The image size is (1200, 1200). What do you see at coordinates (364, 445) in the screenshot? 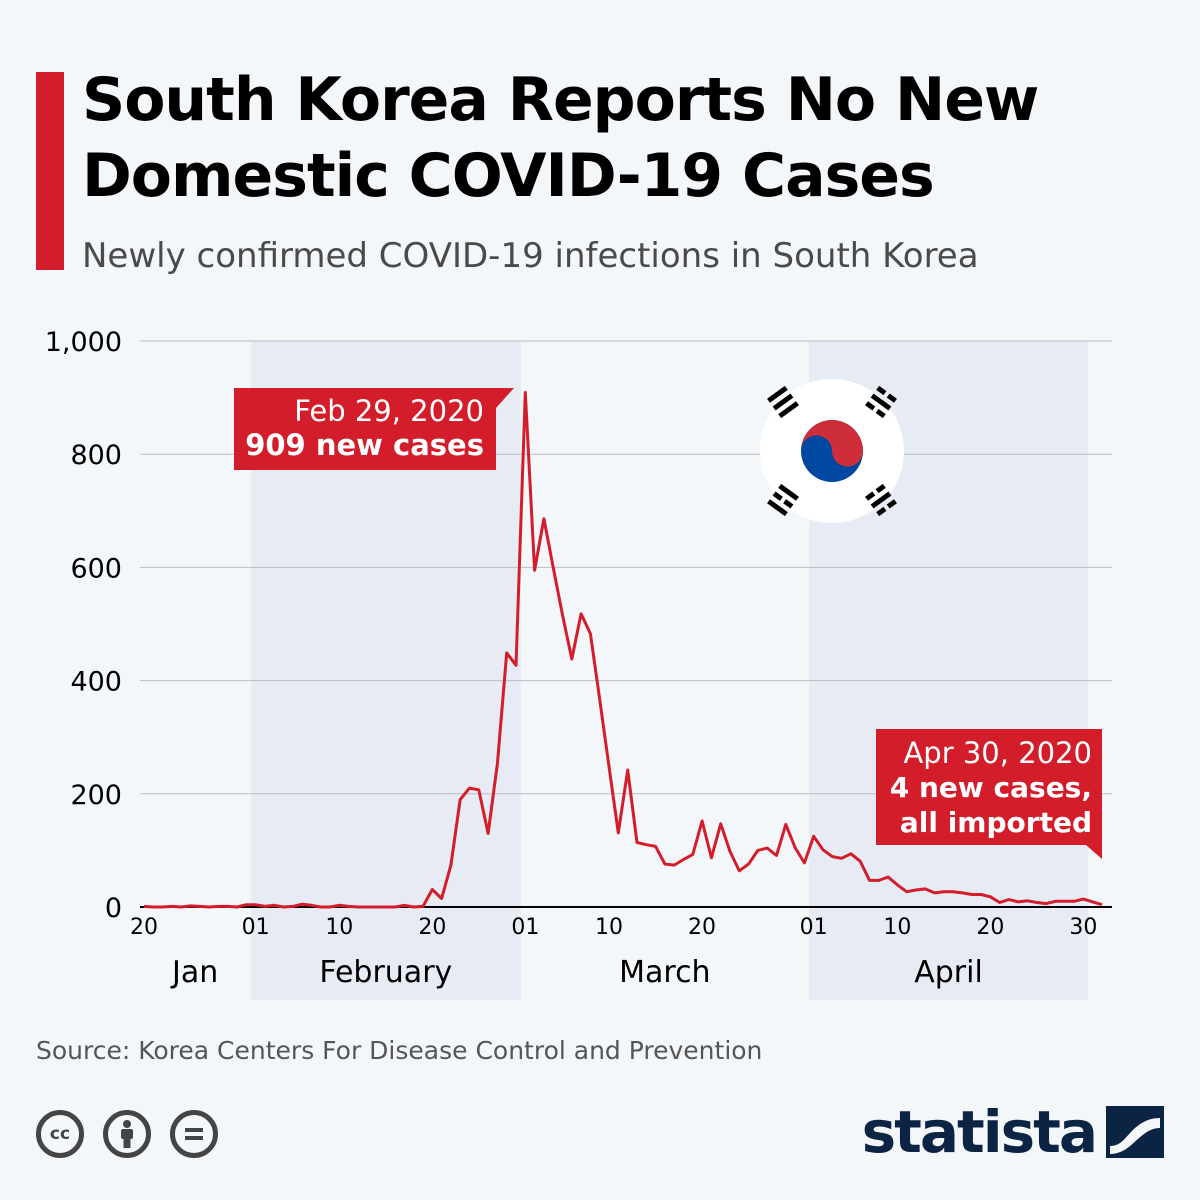
I see `annotation-peak-text: 909 new cases` at bounding box center [364, 445].